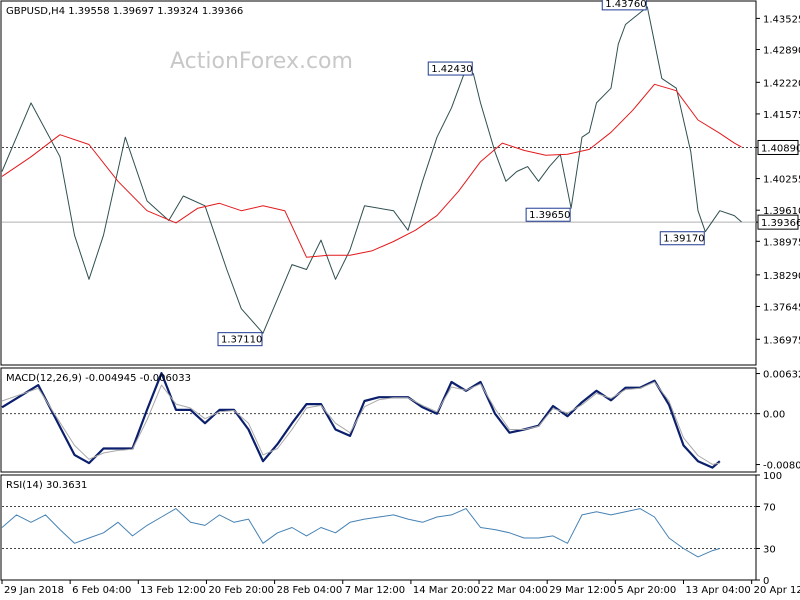 The height and width of the screenshot is (600, 800). Describe the element at coordinates (514, 590) in the screenshot. I see `x-tick-label: 22 Mar 04:00` at that location.